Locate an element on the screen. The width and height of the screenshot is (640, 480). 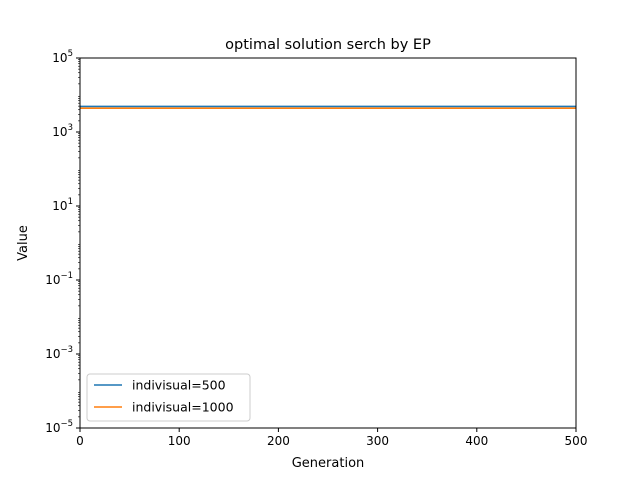
y-tick-exponent: 3 is located at coordinates (70, 128).